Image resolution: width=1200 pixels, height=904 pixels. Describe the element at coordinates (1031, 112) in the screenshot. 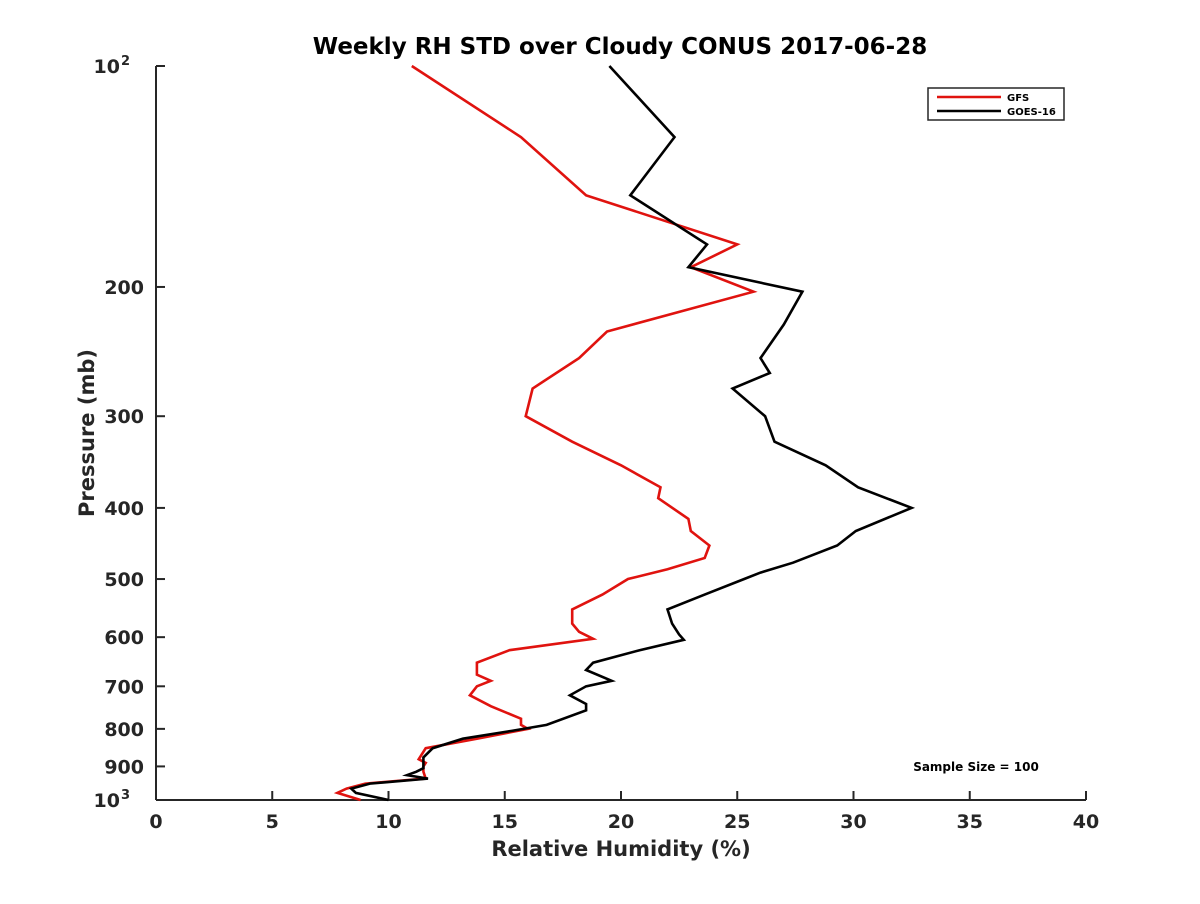

I see `legend-label: GOES-16` at that location.